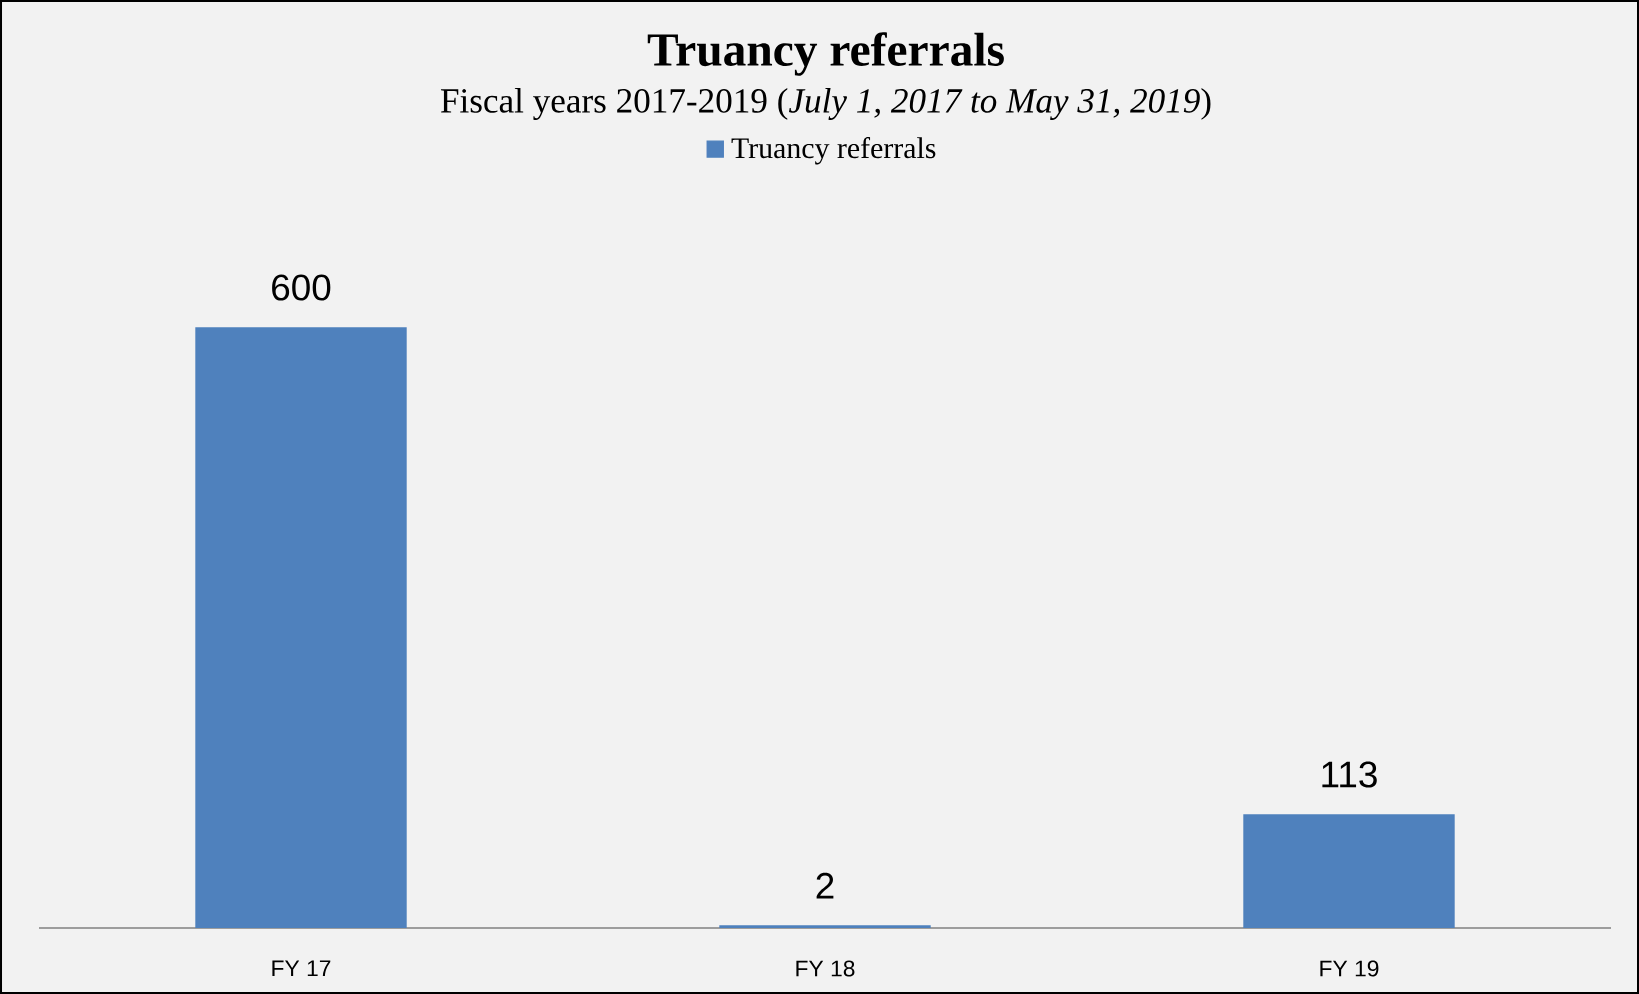  What do you see at coordinates (301, 287) in the screenshot?
I see `data-label: 600` at bounding box center [301, 287].